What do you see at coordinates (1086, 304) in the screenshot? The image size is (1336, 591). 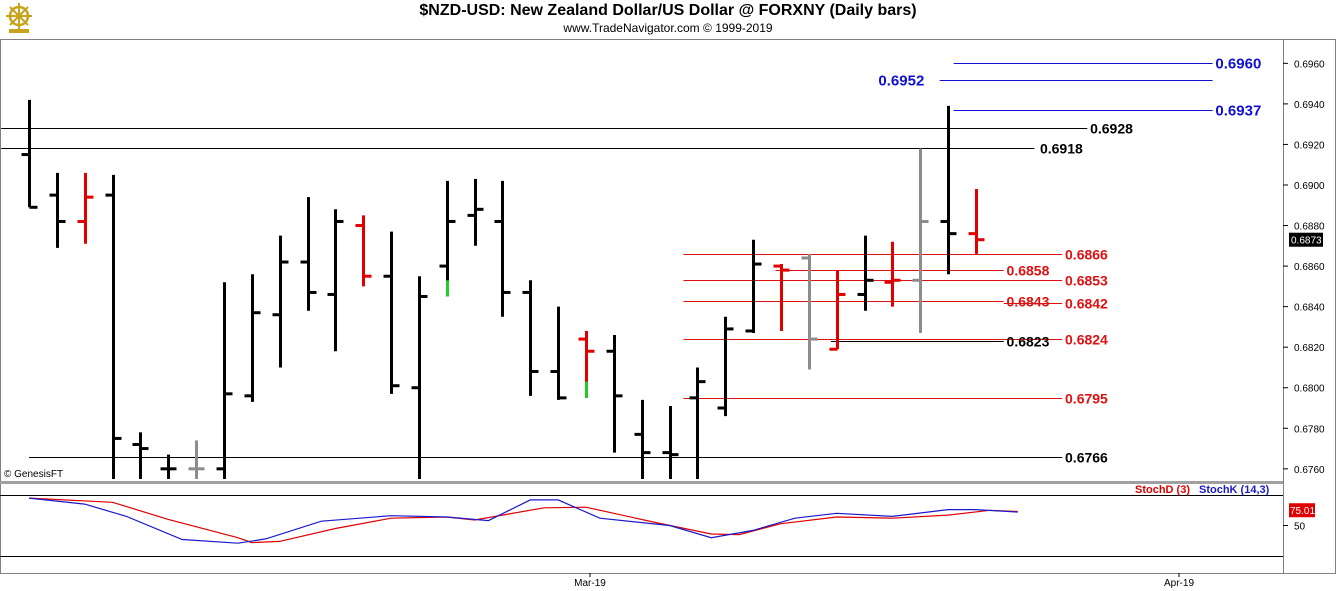 I see `level-label: 0.6842` at bounding box center [1086, 304].